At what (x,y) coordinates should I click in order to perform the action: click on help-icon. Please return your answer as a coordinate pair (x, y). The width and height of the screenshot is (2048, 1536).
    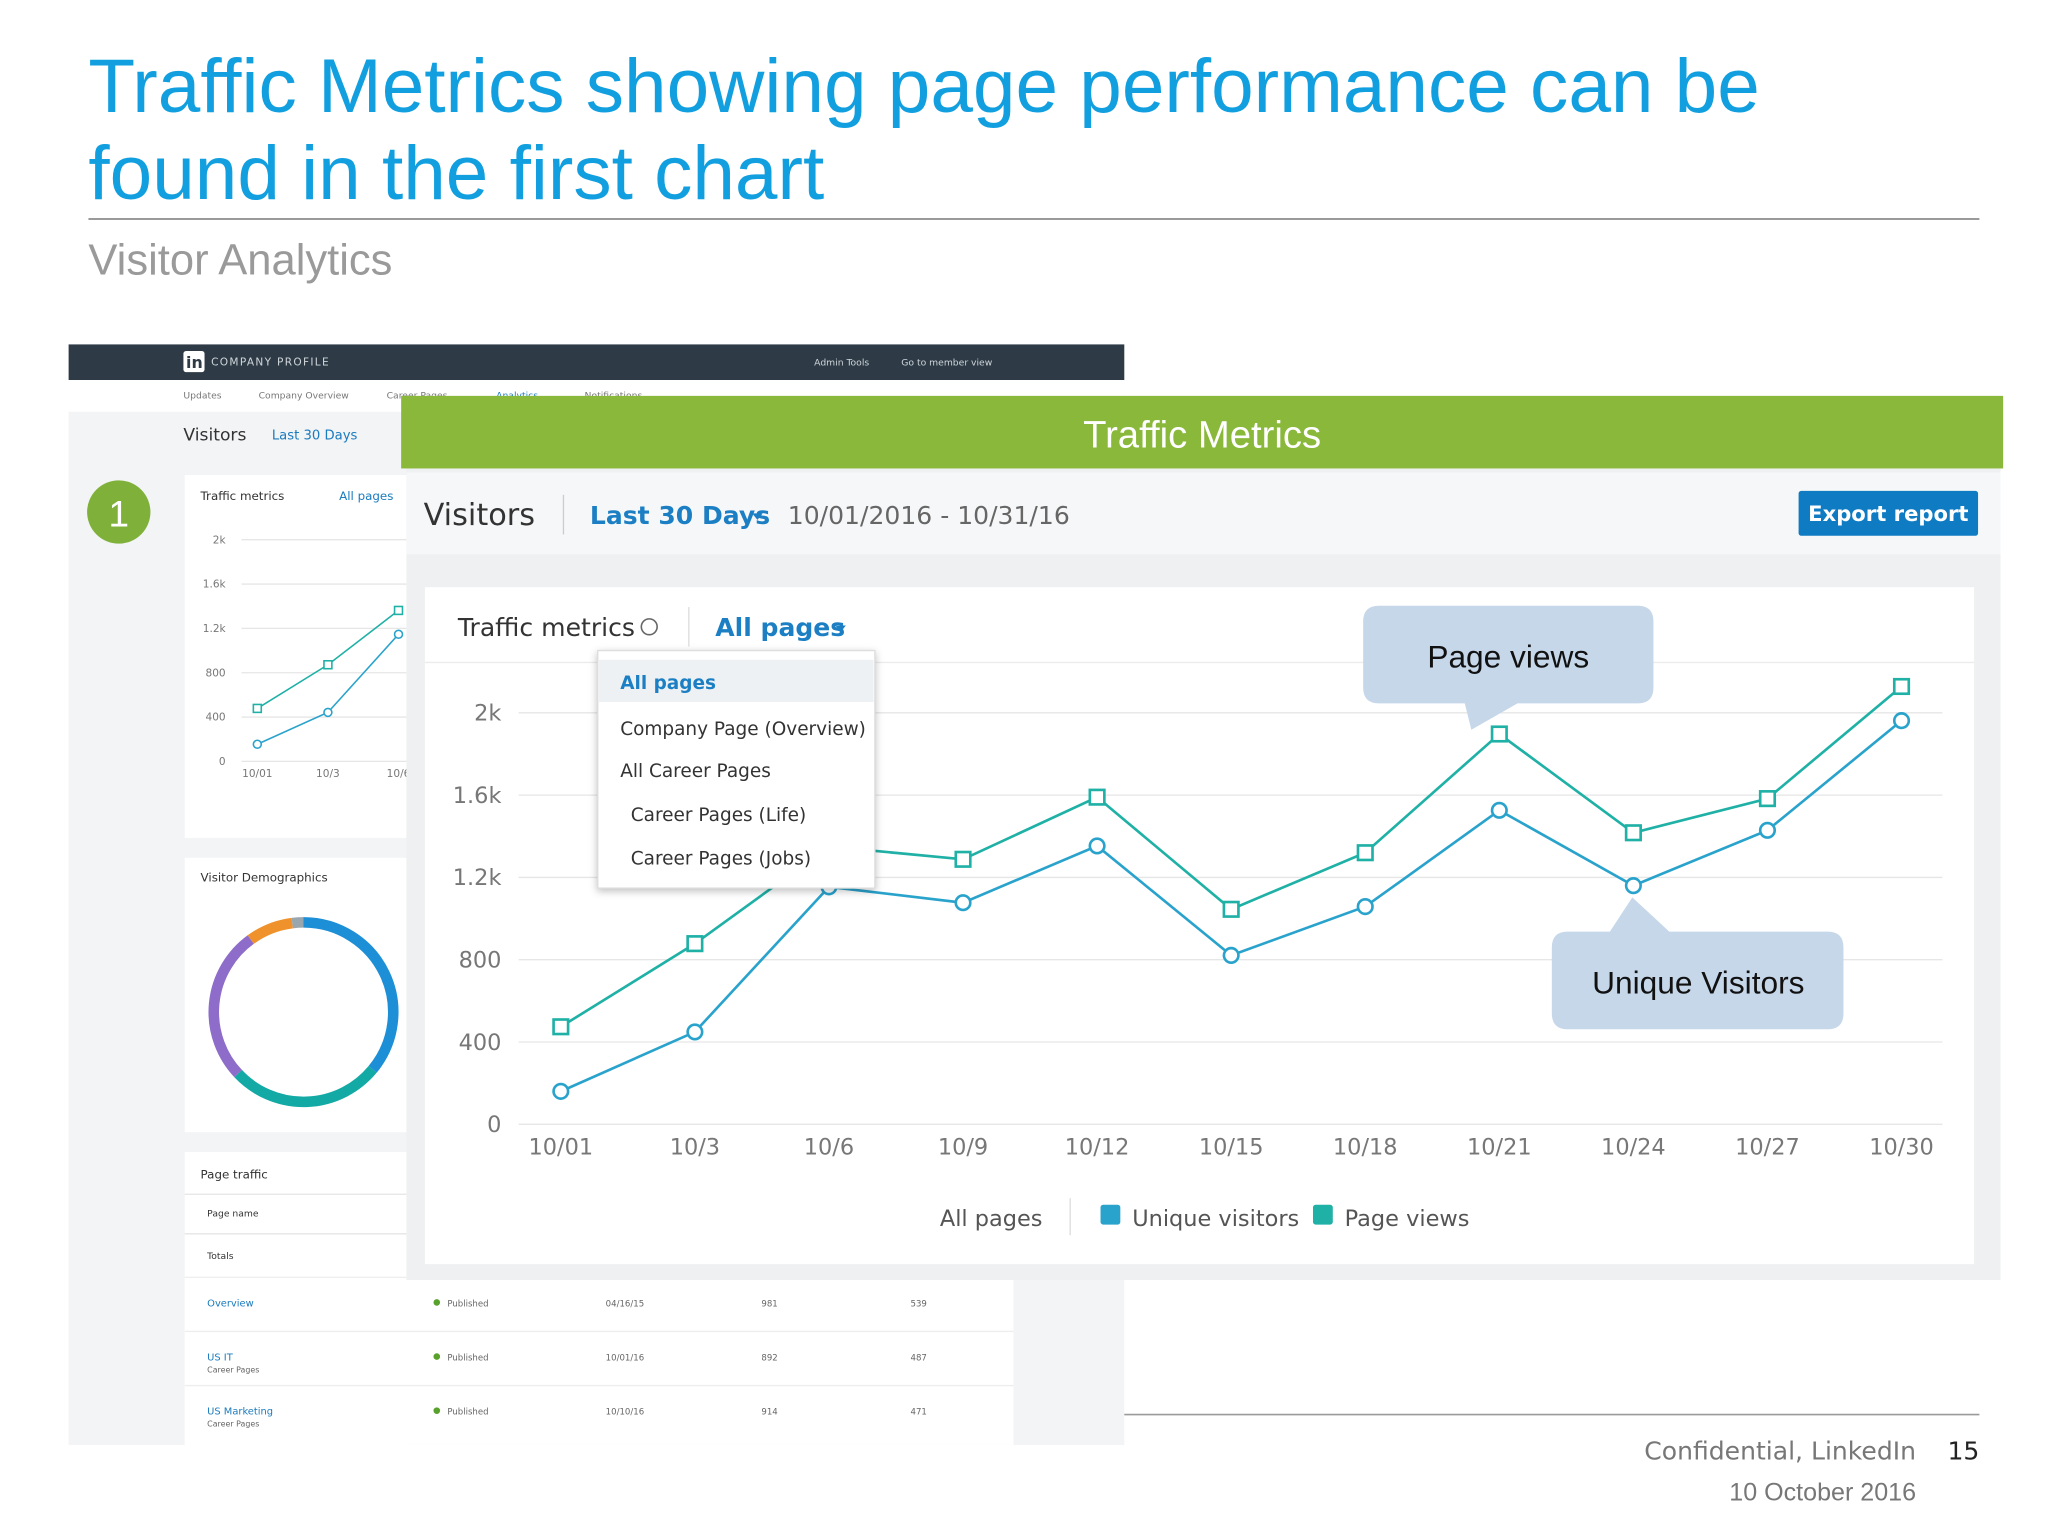
    Looking at the image, I should click on (649, 627).